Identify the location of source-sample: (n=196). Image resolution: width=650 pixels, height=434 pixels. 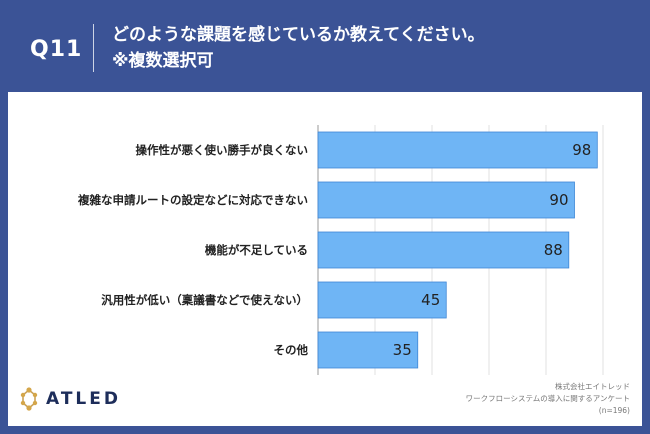
(614, 410).